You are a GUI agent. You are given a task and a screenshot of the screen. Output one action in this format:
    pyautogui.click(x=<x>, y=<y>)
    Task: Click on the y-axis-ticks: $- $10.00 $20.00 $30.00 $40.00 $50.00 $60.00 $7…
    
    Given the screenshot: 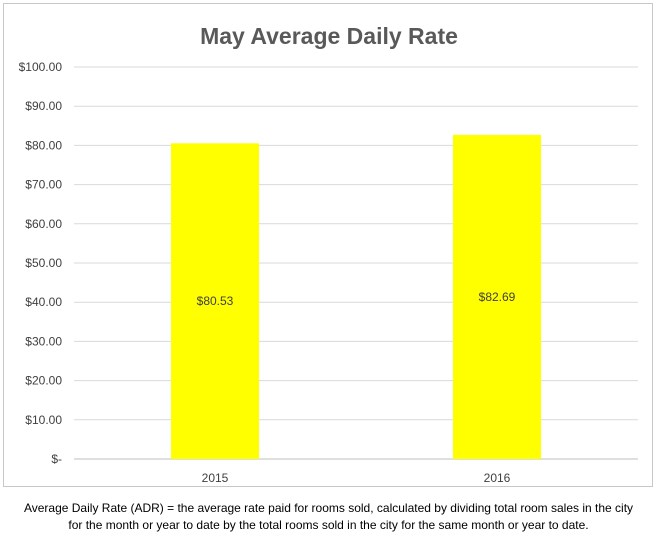 What is the action you would take?
    pyautogui.click(x=41, y=263)
    